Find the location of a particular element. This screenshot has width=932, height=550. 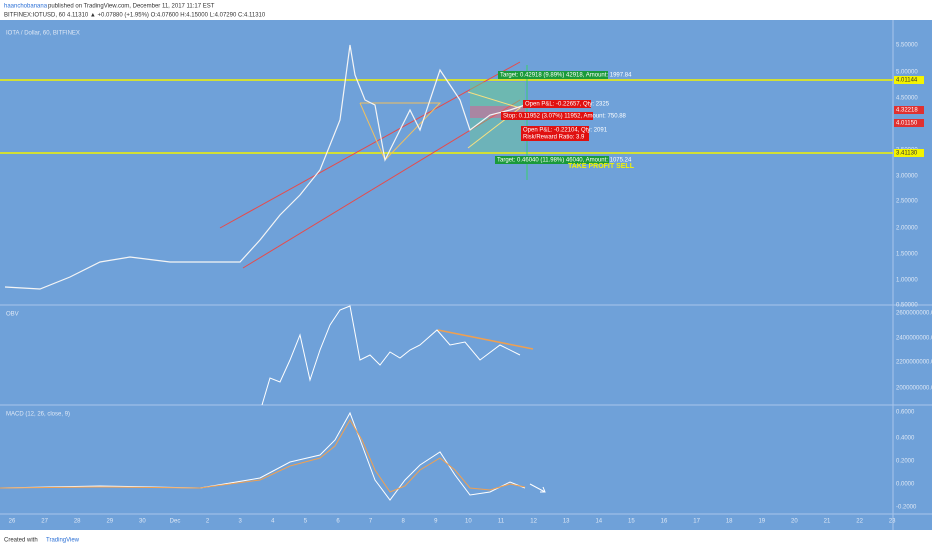

x-tick: 8 is located at coordinates (404, 522).